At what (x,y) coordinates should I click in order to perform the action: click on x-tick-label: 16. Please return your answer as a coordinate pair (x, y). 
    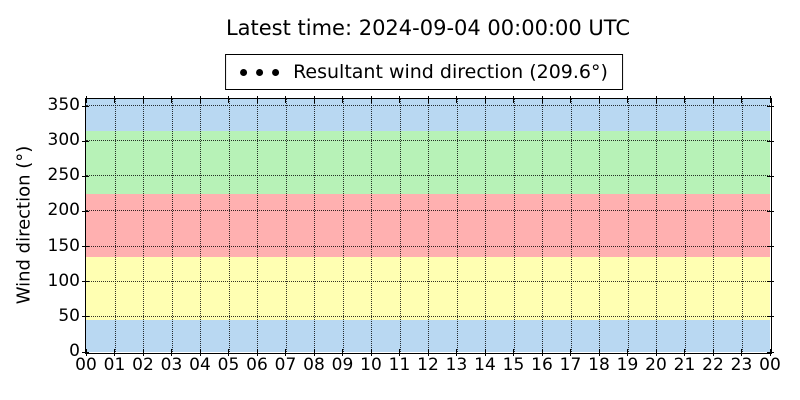
    Looking at the image, I should click on (542, 365).